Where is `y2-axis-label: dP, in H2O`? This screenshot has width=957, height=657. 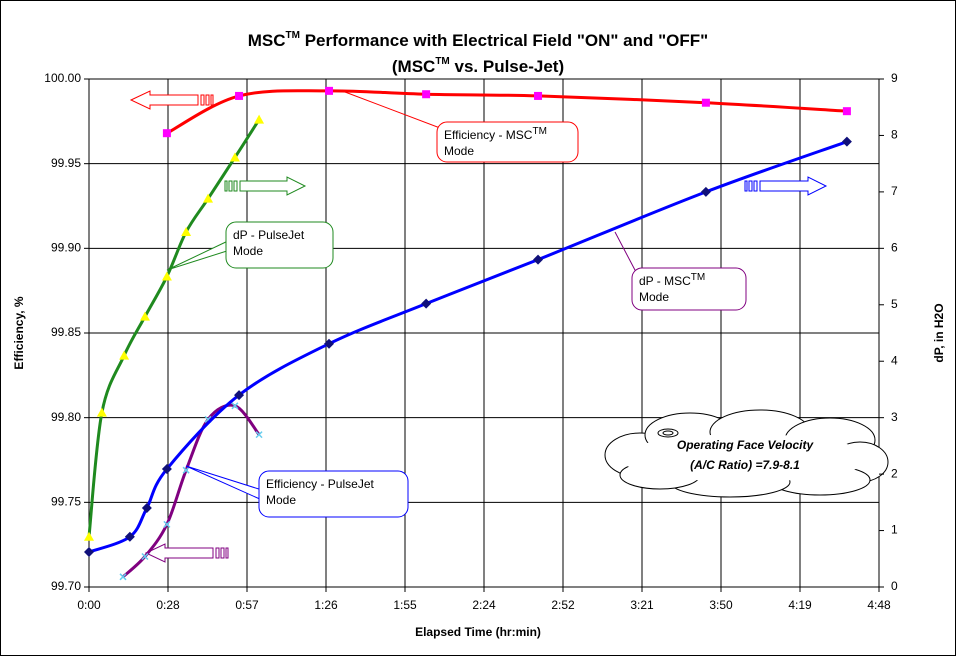
y2-axis-label: dP, in H2O is located at coordinates (939, 332).